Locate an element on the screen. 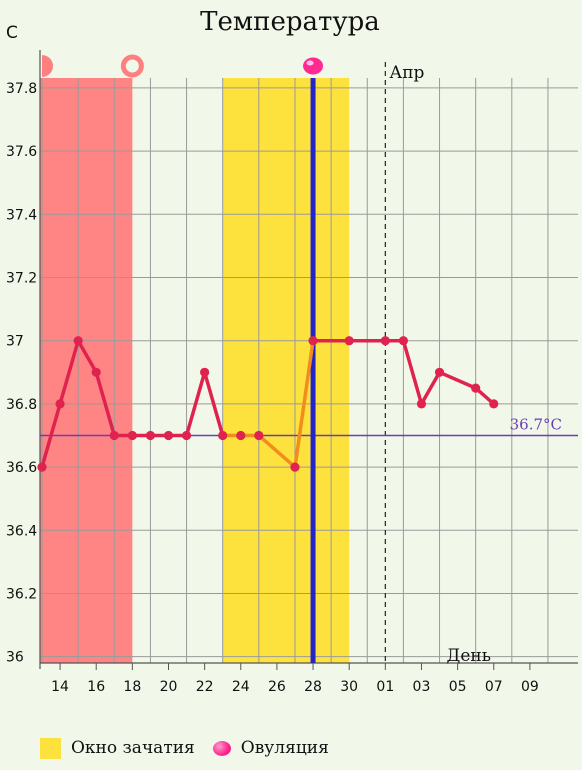 The image size is (582, 770). y-tick-label: 37.2 is located at coordinates (21, 279).